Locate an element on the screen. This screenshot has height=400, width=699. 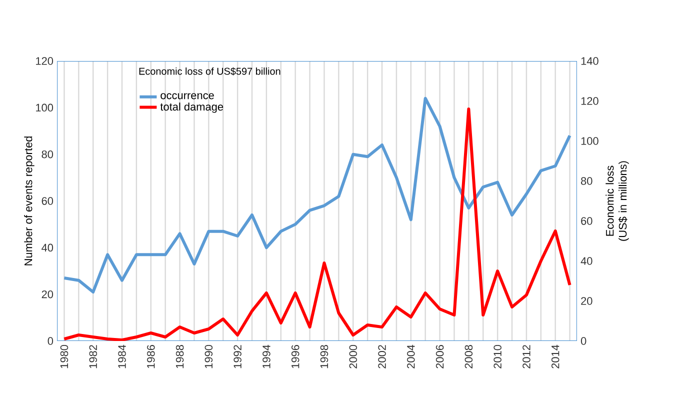
x-tick-label: 1982 is located at coordinates (93, 356).